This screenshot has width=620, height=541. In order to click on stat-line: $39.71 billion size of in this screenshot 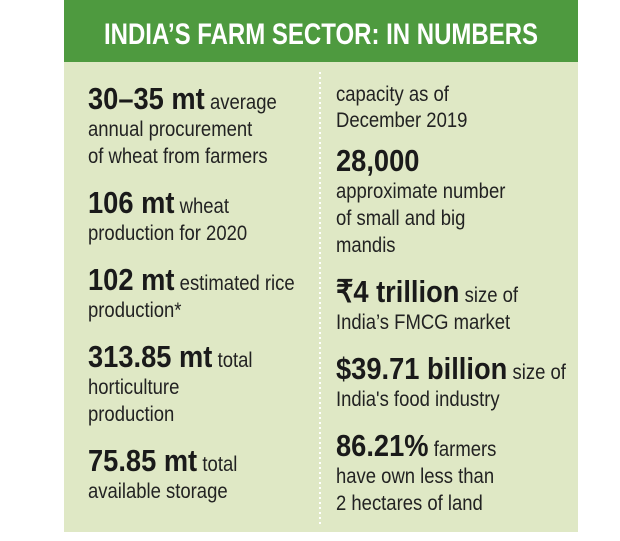, I will do `click(451, 369)`.